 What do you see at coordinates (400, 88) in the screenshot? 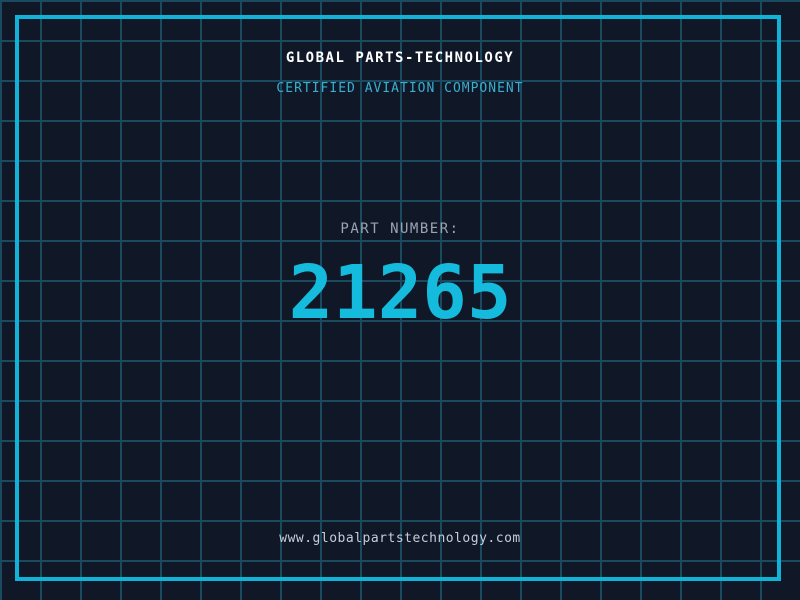
I see `certification-subtitle: CERTIFIED AVIATION COMPONENT` at bounding box center [400, 88].